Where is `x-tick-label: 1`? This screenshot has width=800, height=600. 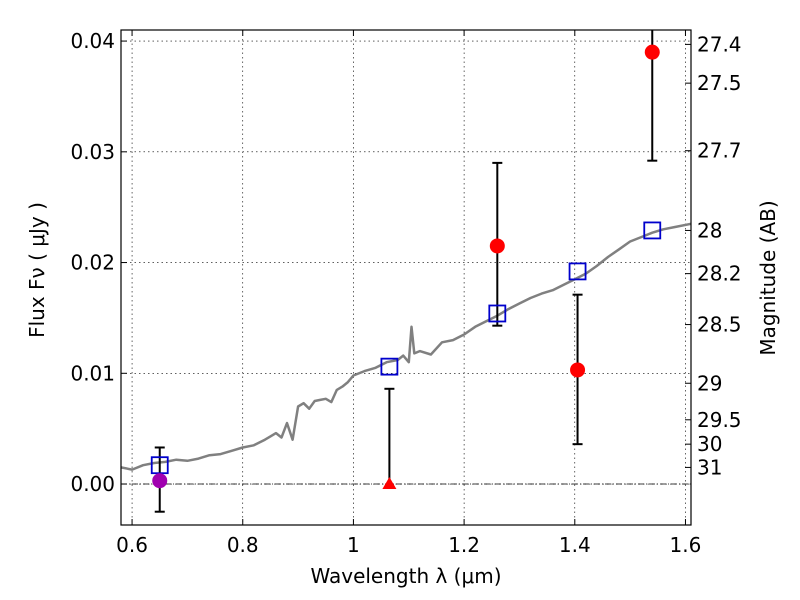
x-tick-label: 1 is located at coordinates (353, 545).